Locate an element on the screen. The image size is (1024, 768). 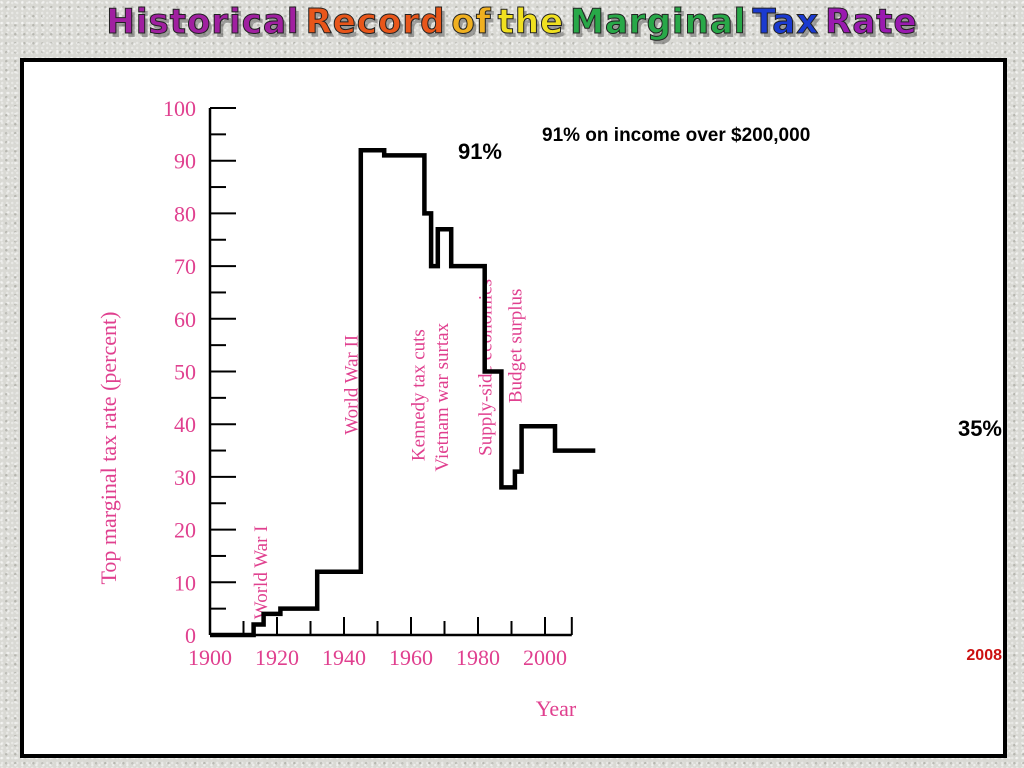
current-year-label: 2008 is located at coordinates (984, 655).